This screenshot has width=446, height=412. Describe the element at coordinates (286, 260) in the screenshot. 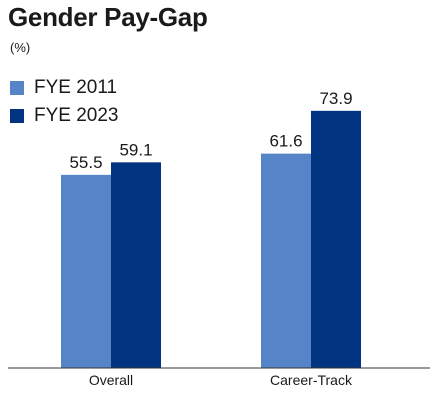

I see `bar-career-track-fye-2011` at that location.